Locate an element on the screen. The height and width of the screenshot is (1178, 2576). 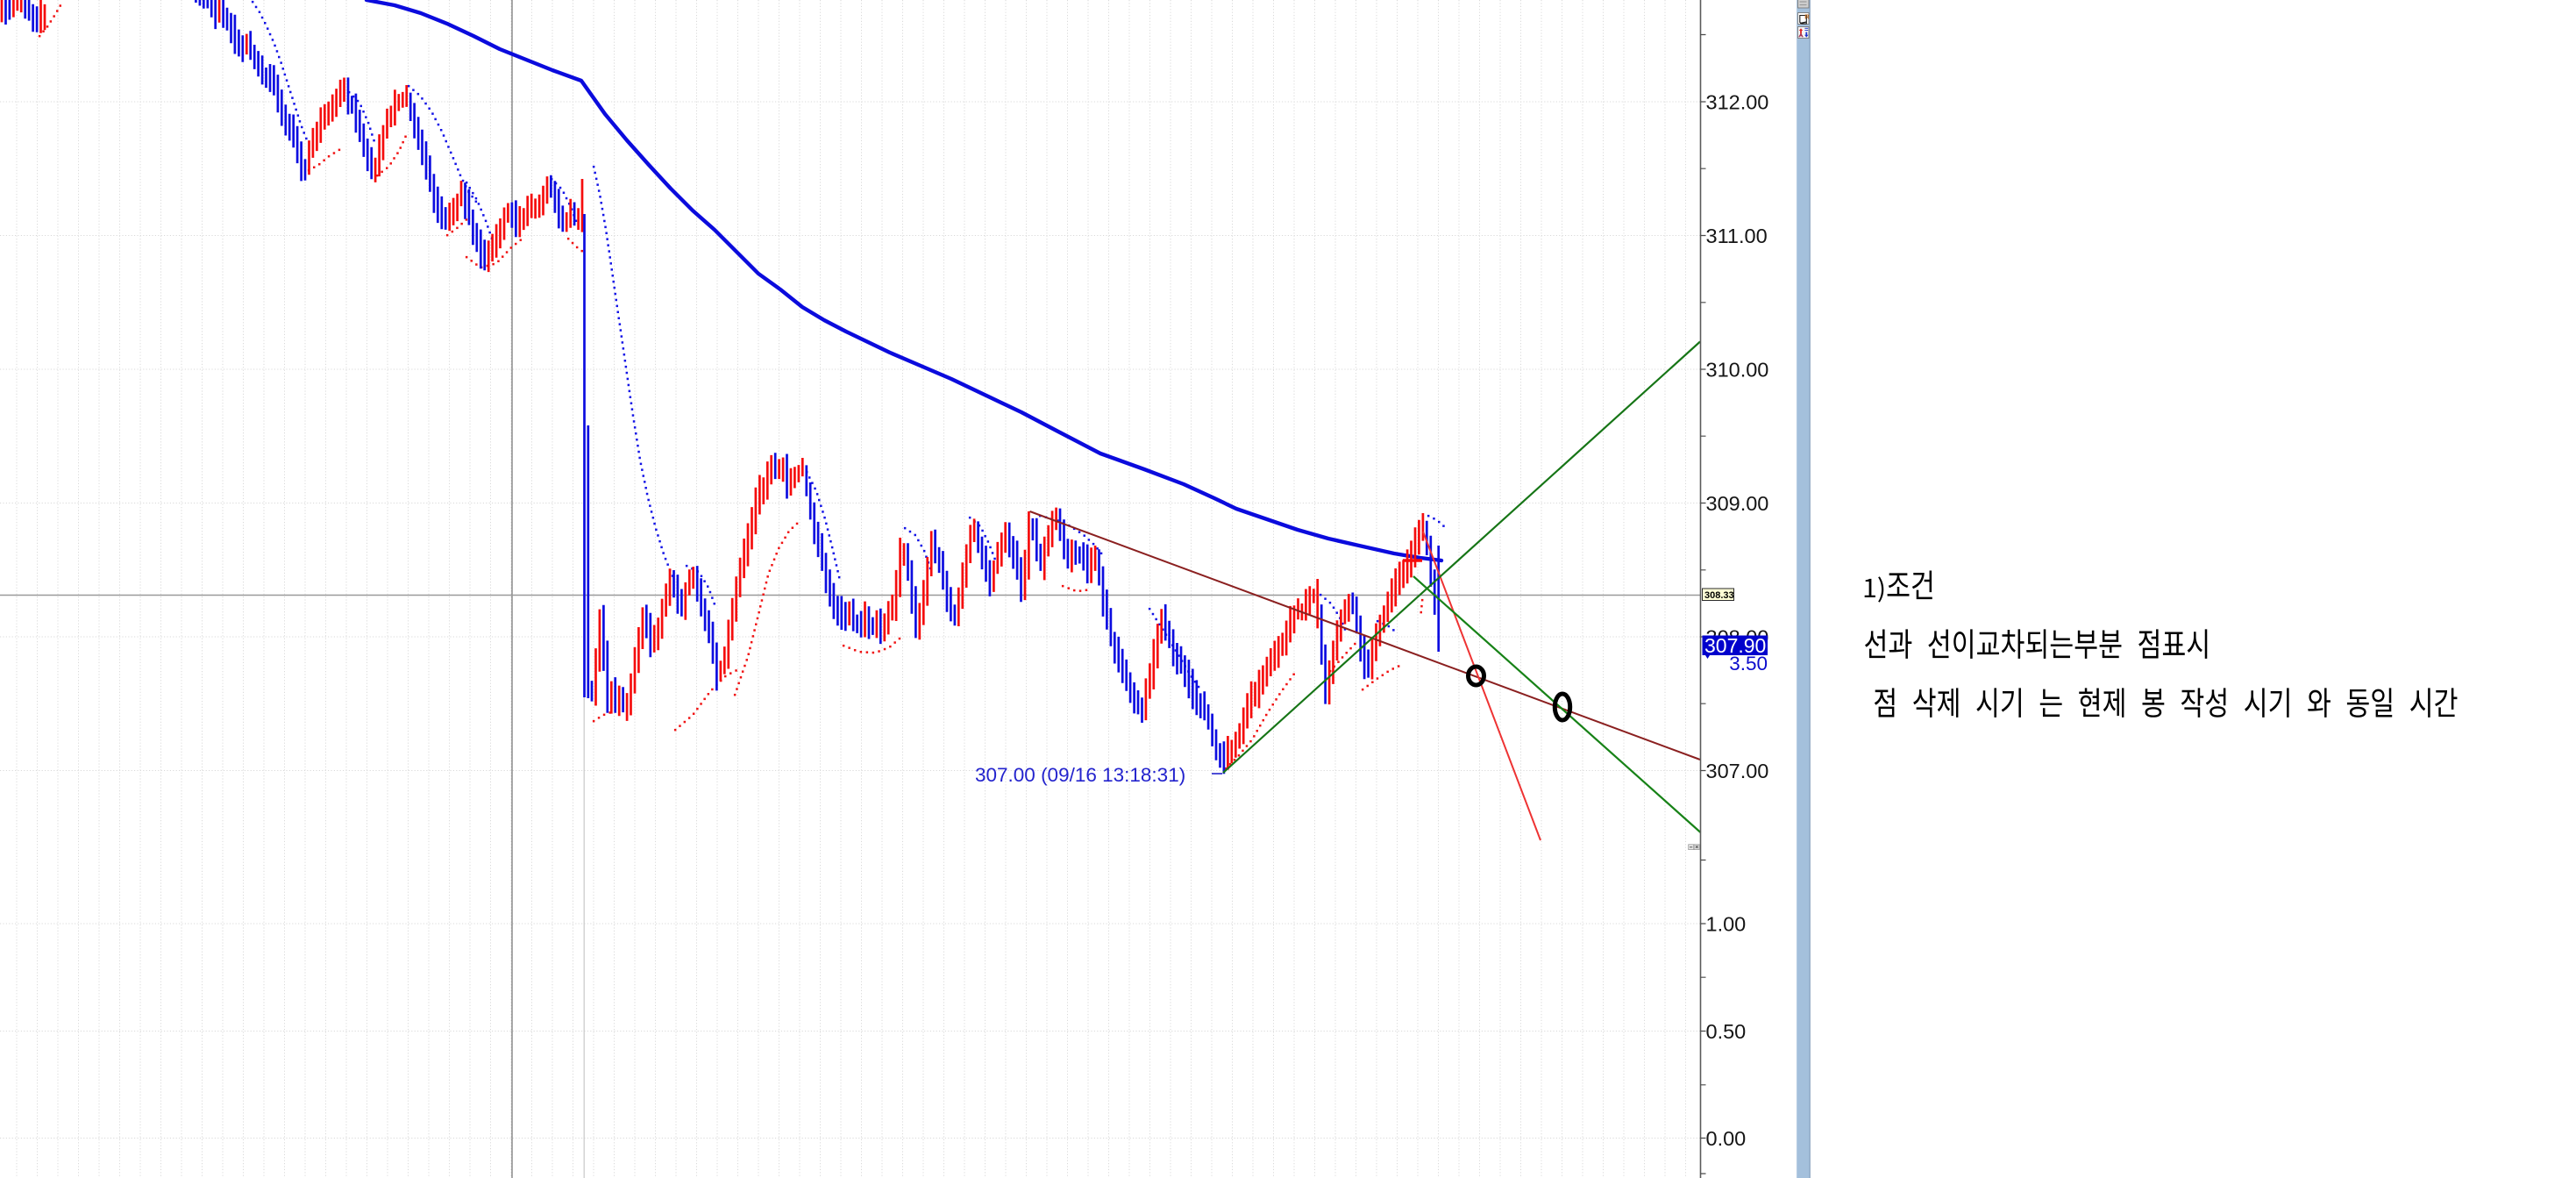
svg-text: 307.90 is located at coordinates (1735, 645).